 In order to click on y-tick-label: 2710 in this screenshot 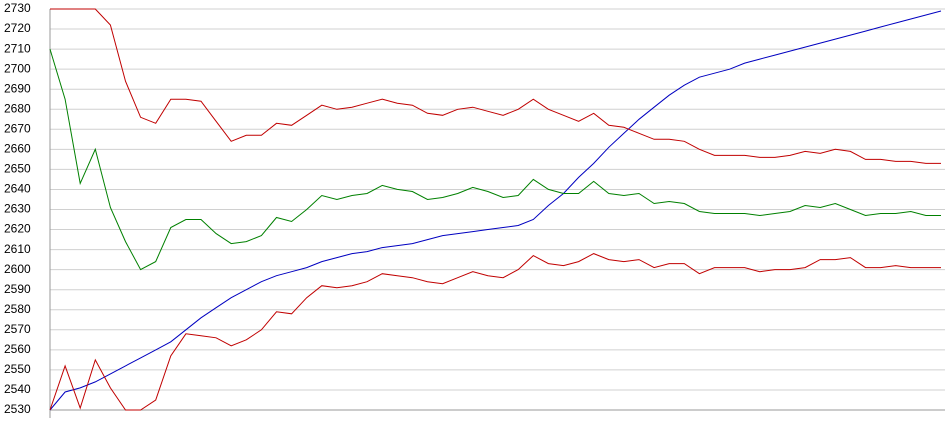, I will do `click(17, 48)`.